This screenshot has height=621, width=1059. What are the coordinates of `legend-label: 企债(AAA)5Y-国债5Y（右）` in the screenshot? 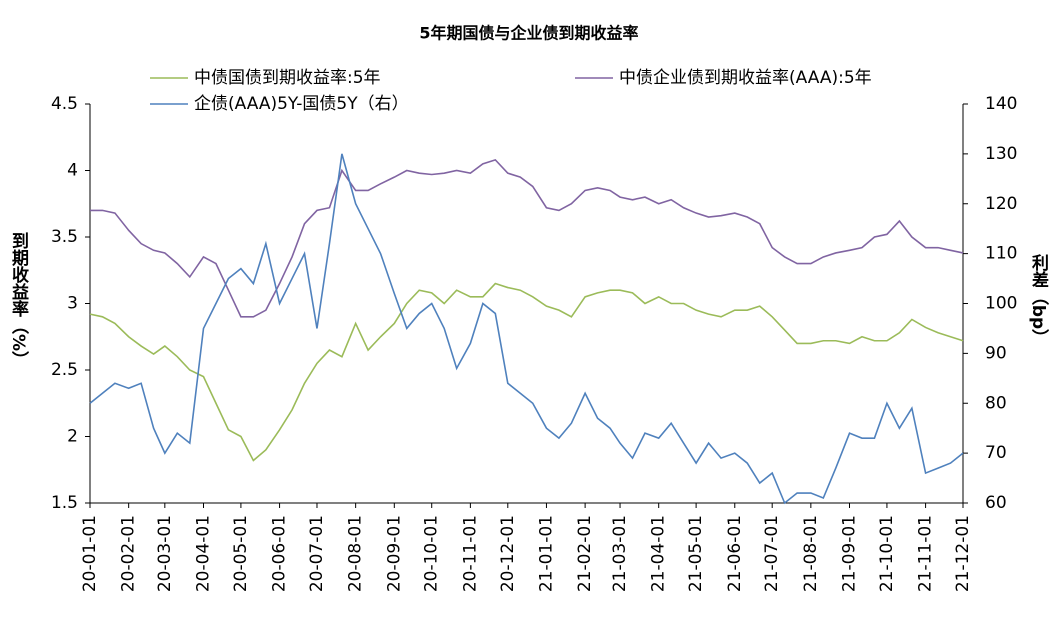 It's located at (301, 104).